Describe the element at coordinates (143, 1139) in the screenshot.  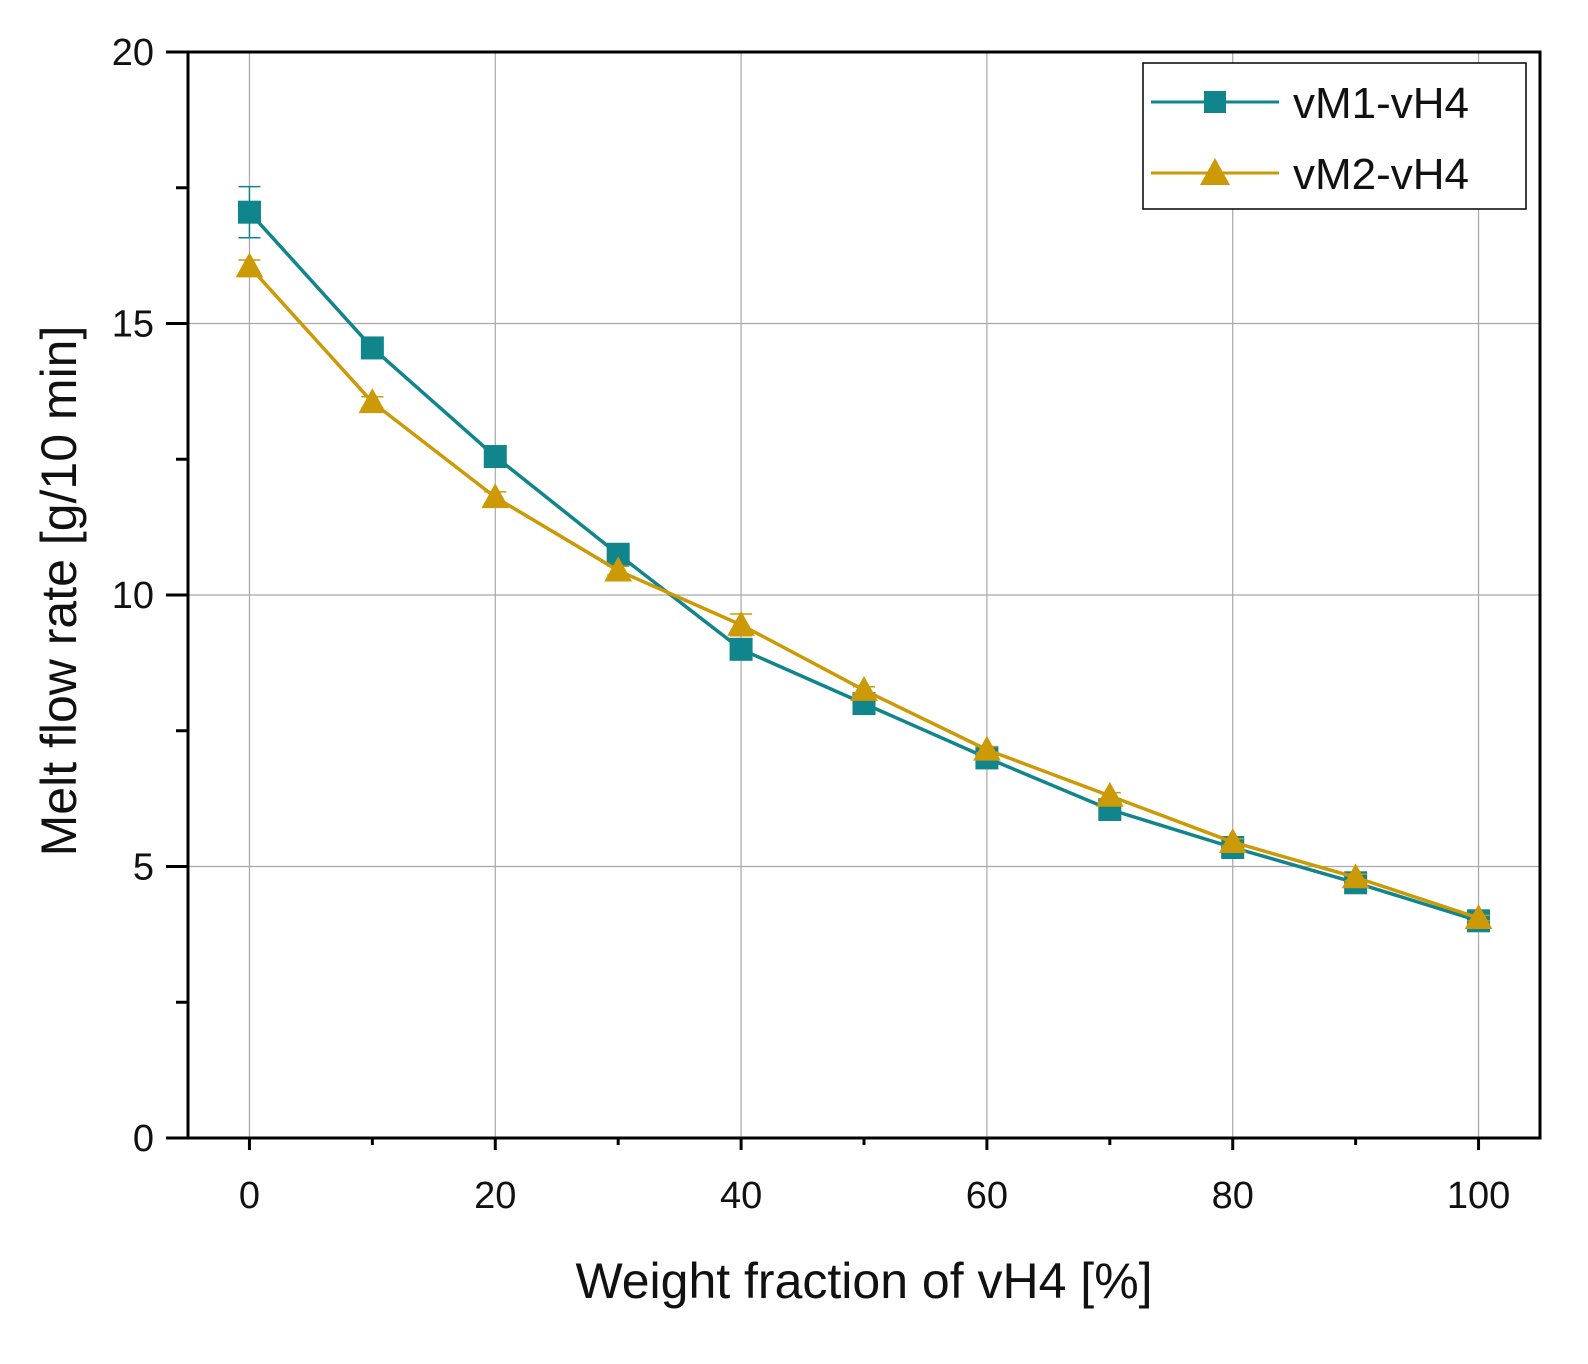
I see `y-tick-label: 0` at that location.